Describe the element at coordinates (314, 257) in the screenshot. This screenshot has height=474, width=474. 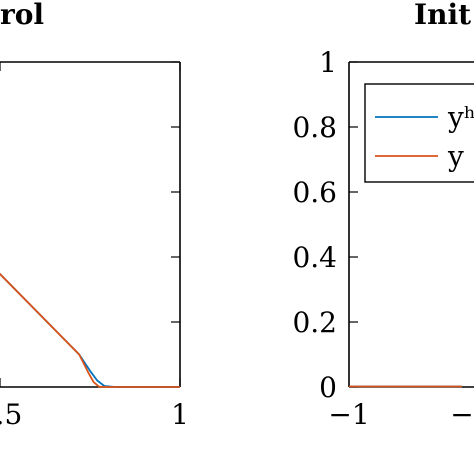
I see `right-y-tick-label-2: 0.4` at that location.